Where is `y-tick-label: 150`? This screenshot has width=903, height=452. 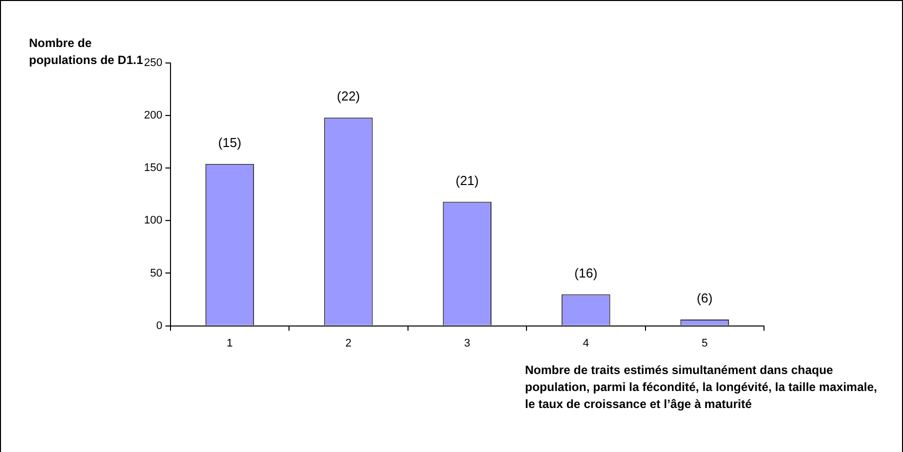 y-tick-label: 150 is located at coordinates (153, 168).